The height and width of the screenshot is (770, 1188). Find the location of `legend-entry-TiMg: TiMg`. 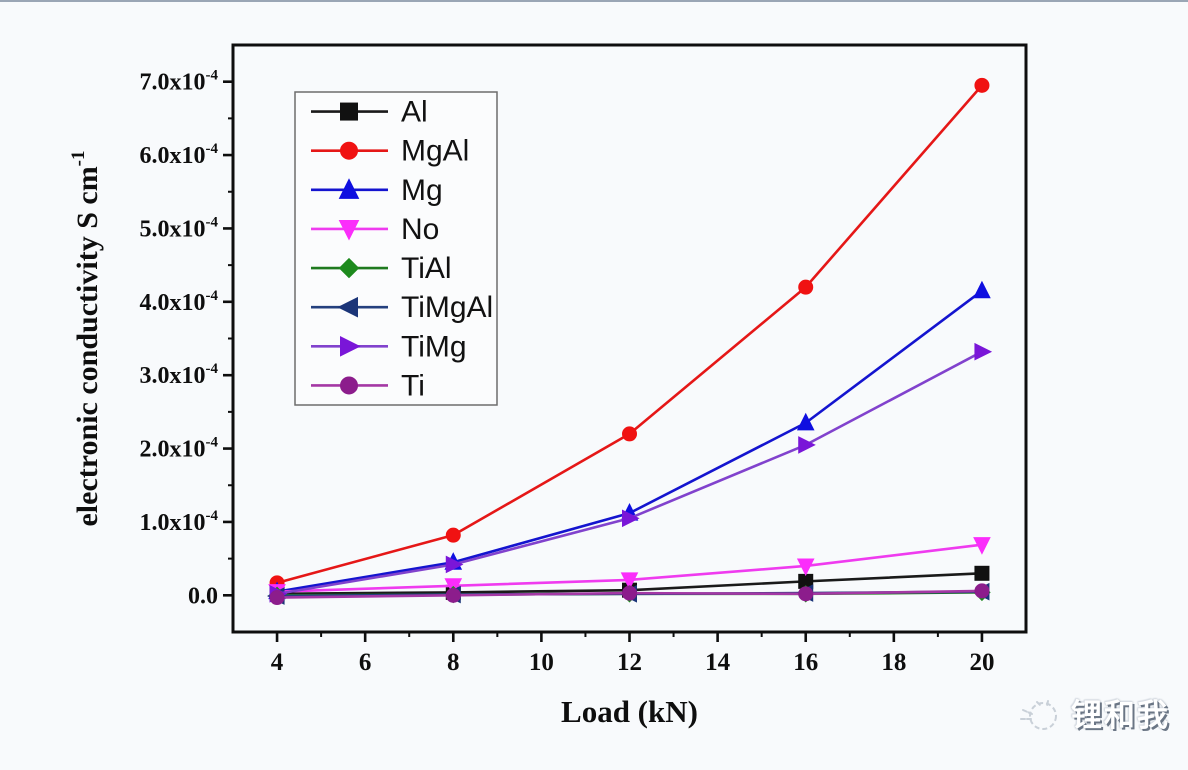

legend-entry-TiMg: TiMg is located at coordinates (389, 346).